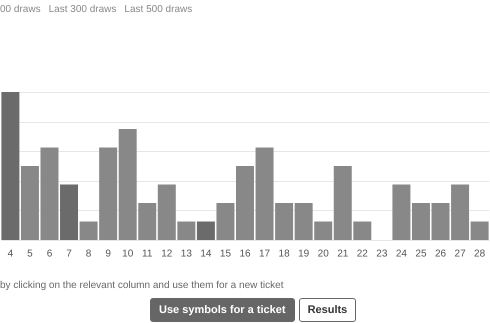 The height and width of the screenshot is (323, 490). Describe the element at coordinates (402, 254) in the screenshot. I see `x-tick-label: 24` at that location.